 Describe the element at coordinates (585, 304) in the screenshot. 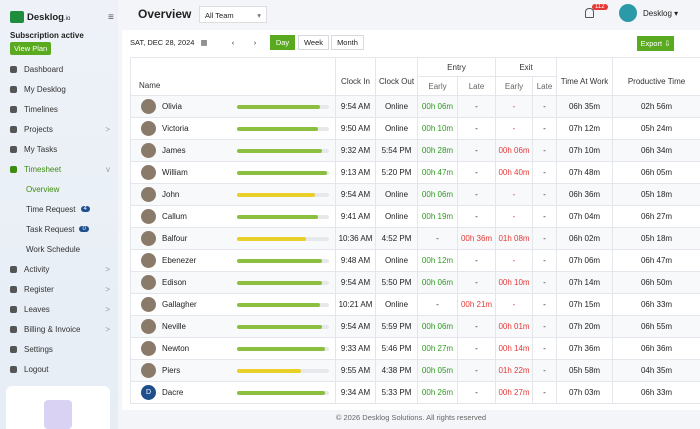

I see `cell-time-at-work: 07h 15m` at that location.